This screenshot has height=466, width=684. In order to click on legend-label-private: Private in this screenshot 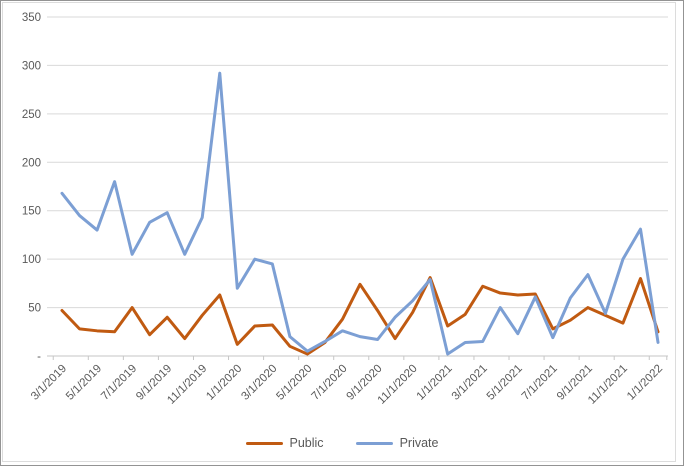, I will do `click(419, 442)`.